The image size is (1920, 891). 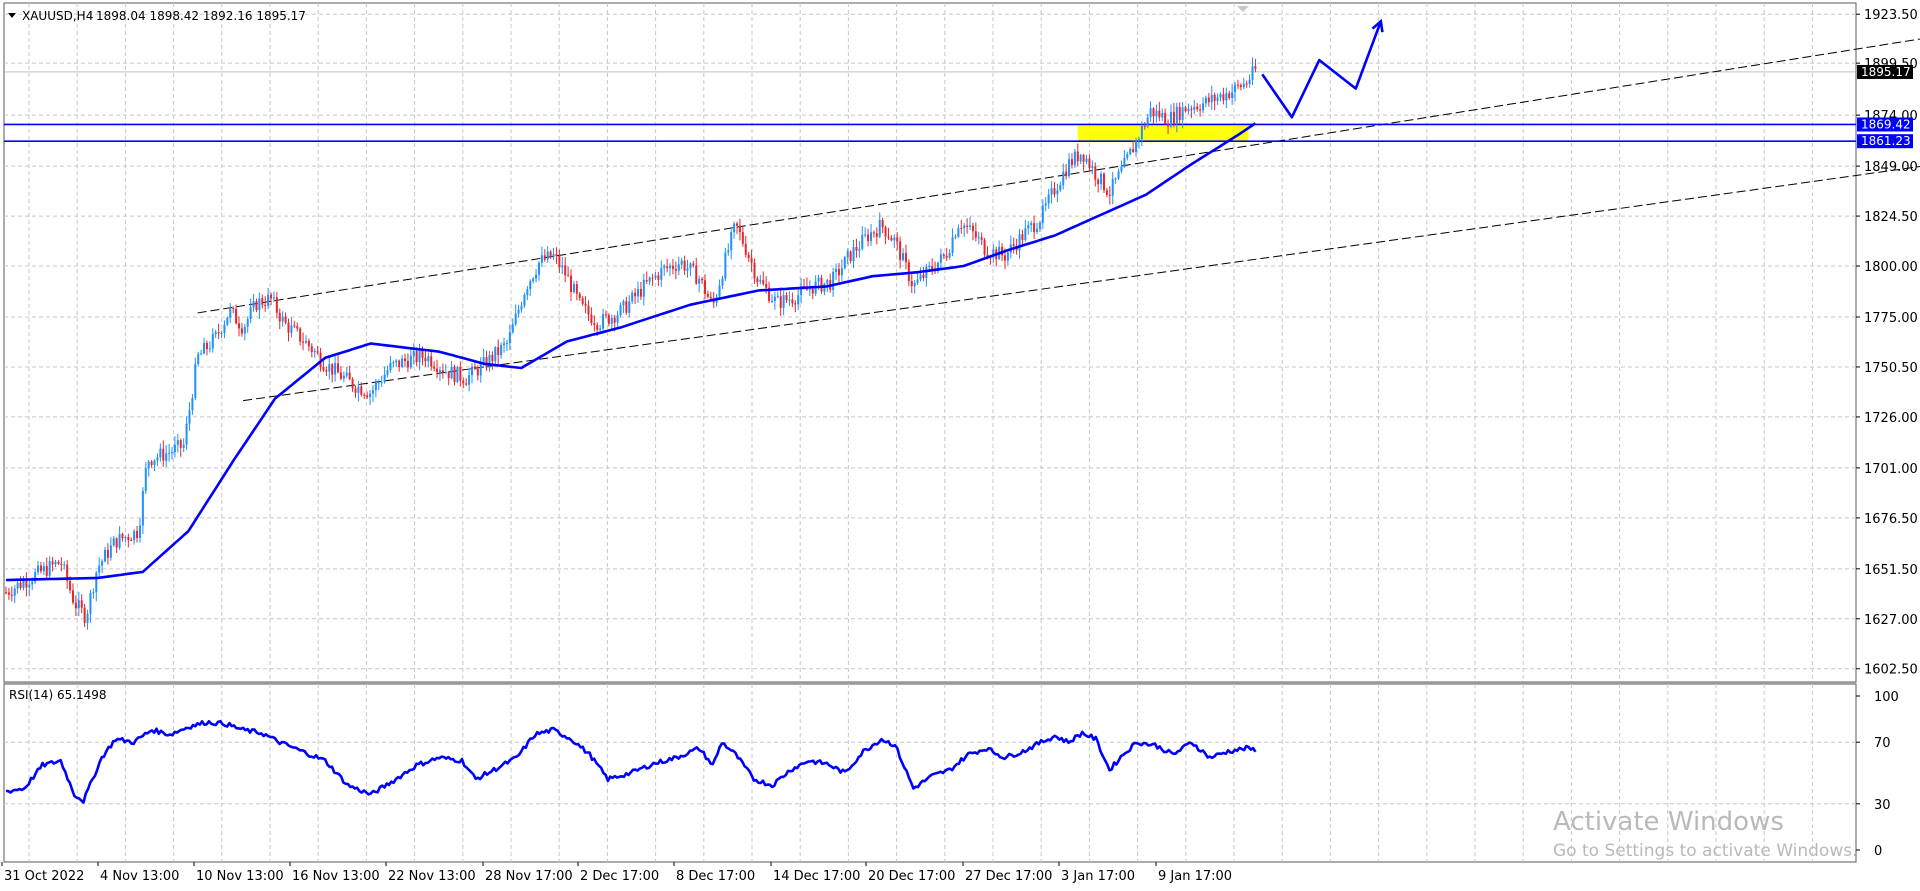 I want to click on time-tick-label: 20 Dec 17:00, so click(x=911, y=876).